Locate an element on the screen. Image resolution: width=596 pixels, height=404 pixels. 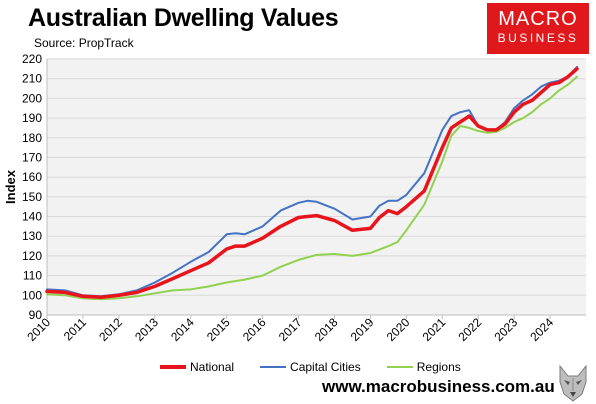
y-tick-label-100: 100 is located at coordinates (32, 295).